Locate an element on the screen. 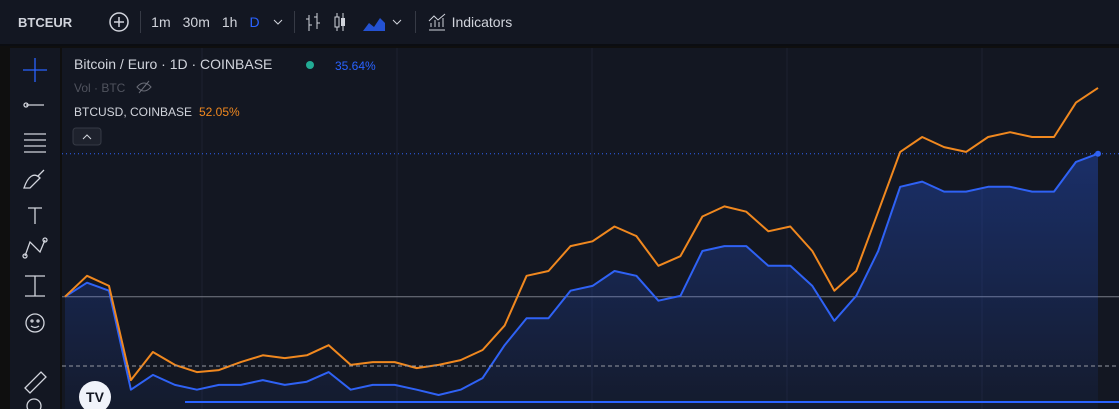  volume: Vol · BTC is located at coordinates (100, 88).